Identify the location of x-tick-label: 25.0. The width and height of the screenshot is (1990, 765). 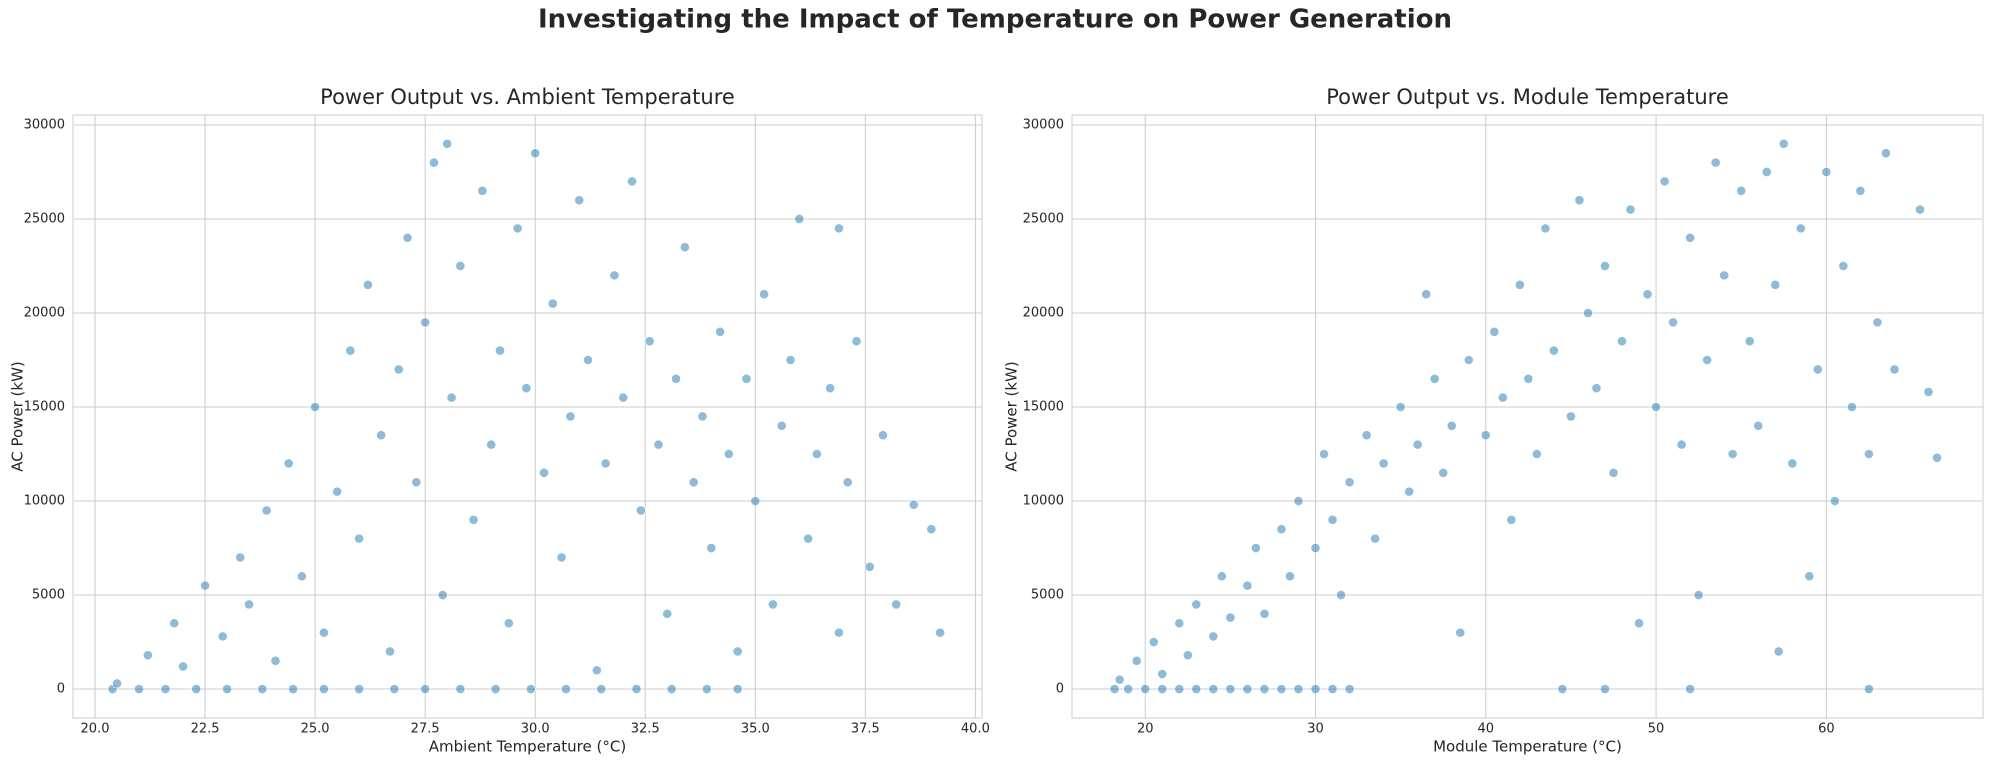
(315, 729).